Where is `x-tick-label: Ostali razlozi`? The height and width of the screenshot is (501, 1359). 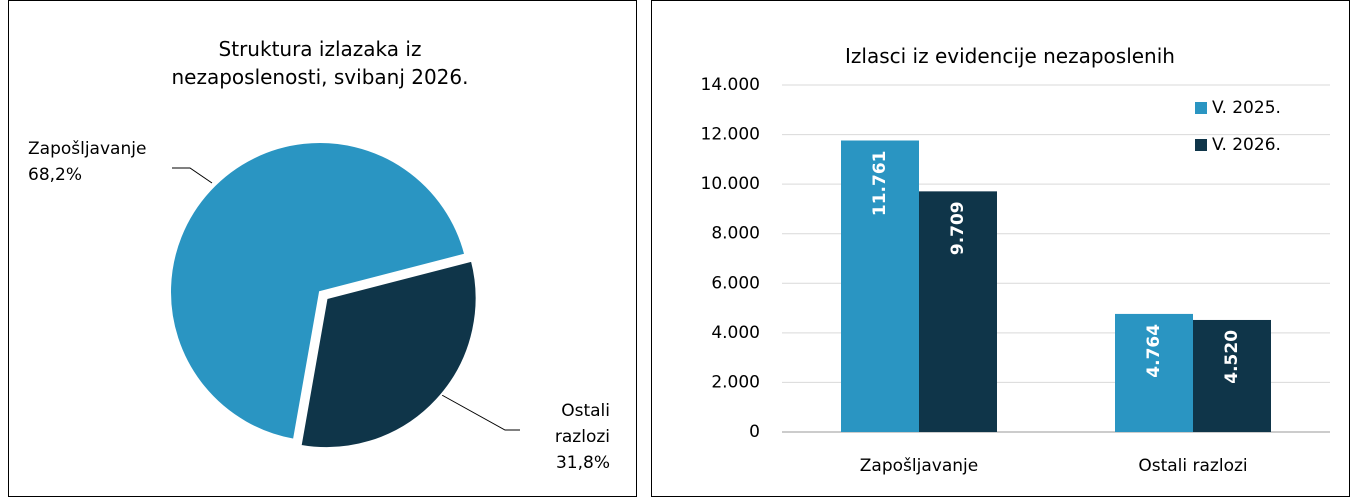 x-tick-label: Ostali razlozi is located at coordinates (1192, 466).